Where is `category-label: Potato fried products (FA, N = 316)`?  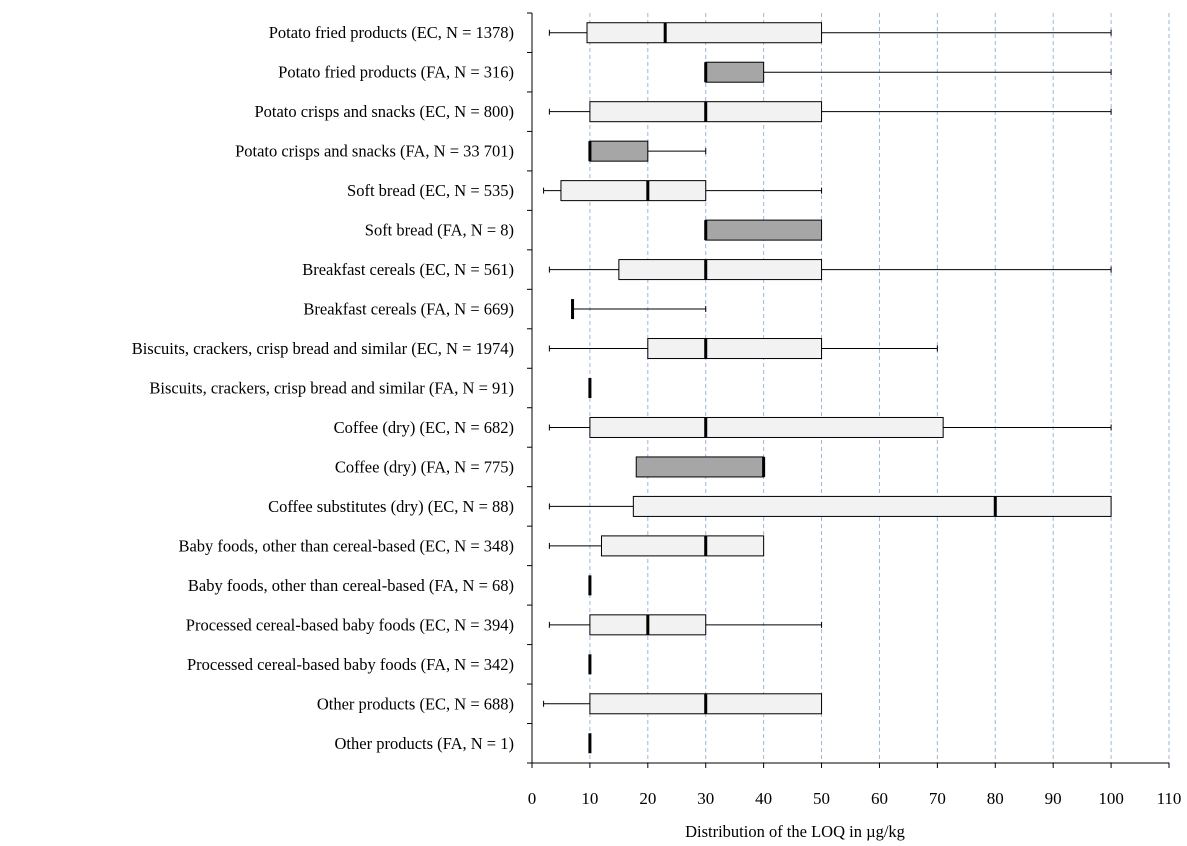
category-label: Potato fried products (FA, N = 316) is located at coordinates (396, 72).